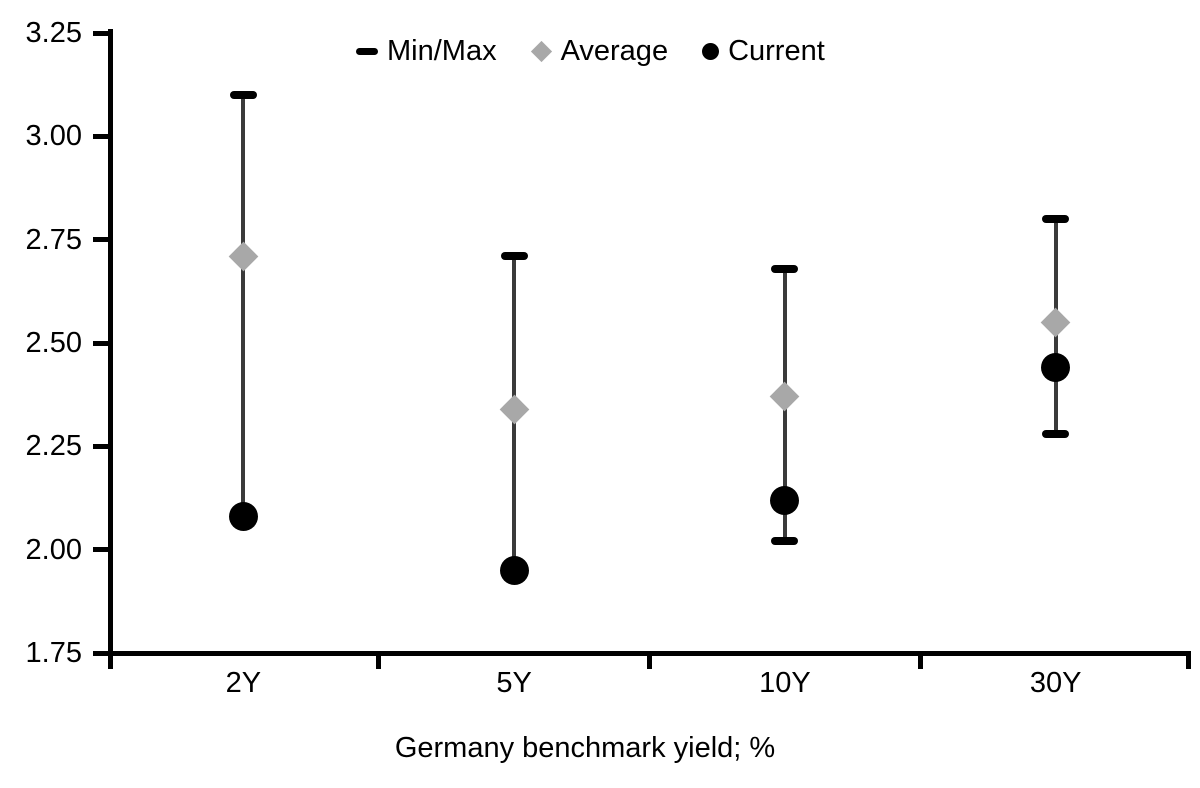 Image resolution: width=1200 pixels, height=788 pixels. What do you see at coordinates (1056, 219) in the screenshot?
I see `max-cap-30Y` at bounding box center [1056, 219].